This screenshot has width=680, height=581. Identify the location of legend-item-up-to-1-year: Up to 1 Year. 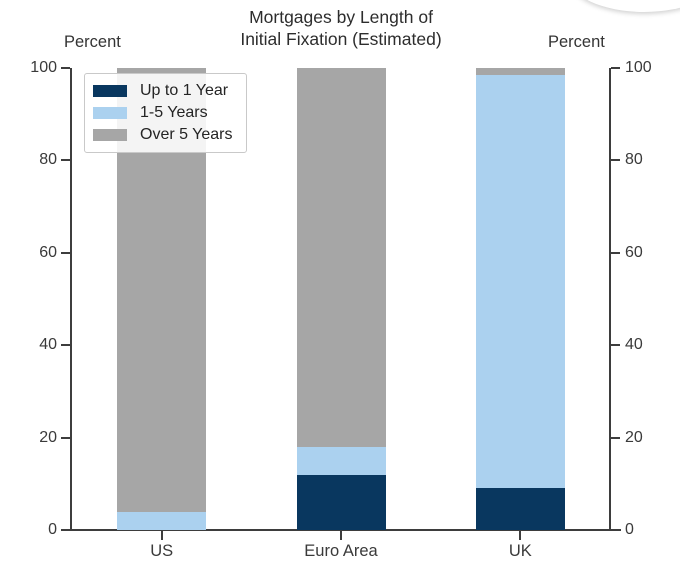
(169, 91).